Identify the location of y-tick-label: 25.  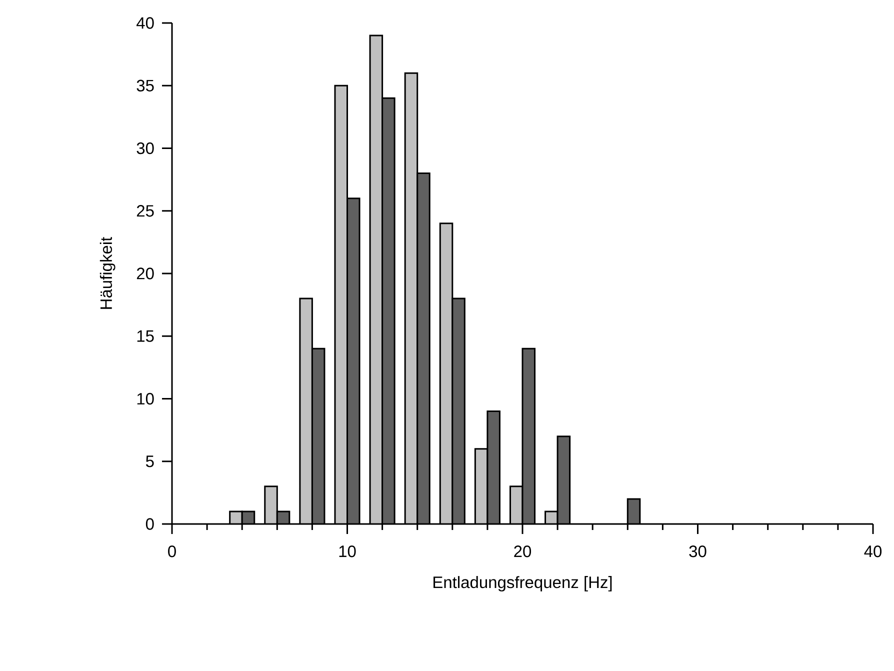
(145, 211).